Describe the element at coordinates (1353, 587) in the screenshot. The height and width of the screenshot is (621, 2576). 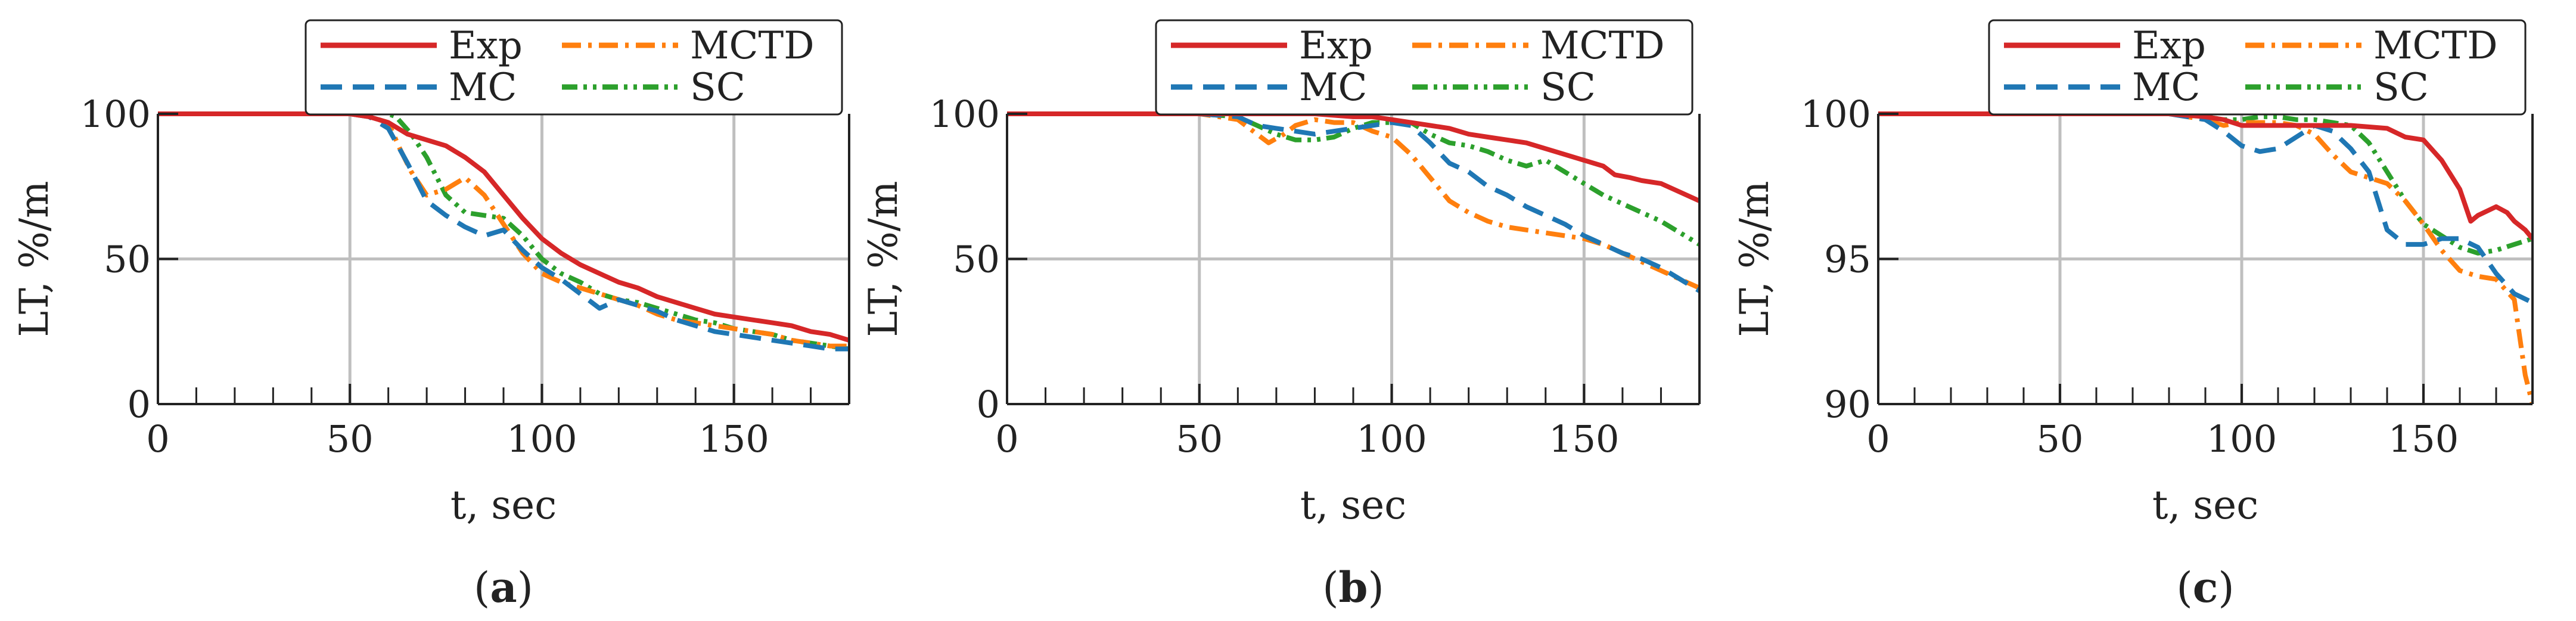
I see `panel-caption: (b)` at that location.